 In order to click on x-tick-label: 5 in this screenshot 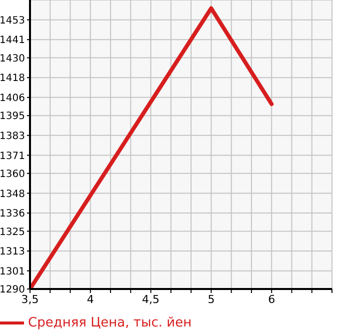, I will do `click(211, 299)`.